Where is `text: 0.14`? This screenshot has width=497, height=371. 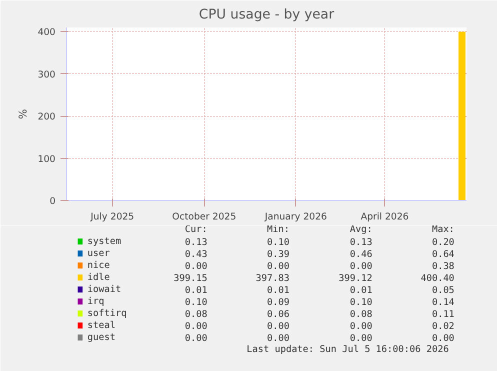 text: 0.14 is located at coordinates (443, 302).